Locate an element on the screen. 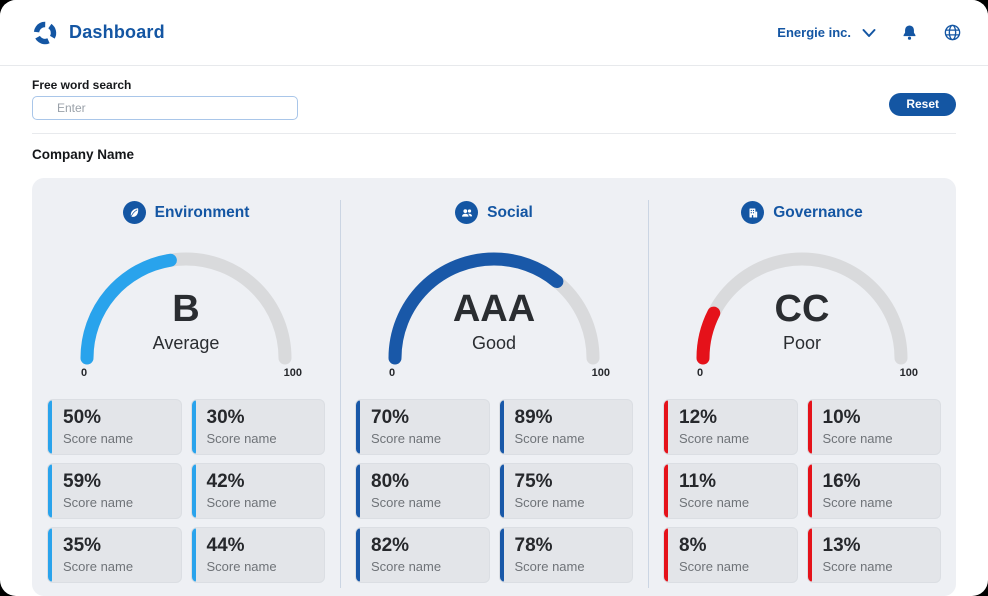  score-value: 8% is located at coordinates (693, 545).